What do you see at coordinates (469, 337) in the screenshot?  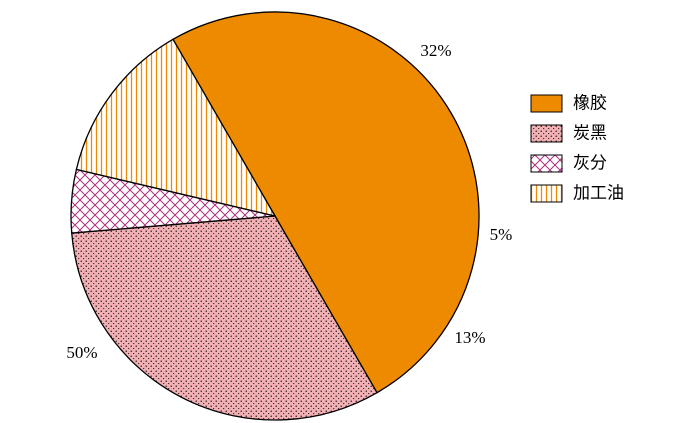 I see `slice-percent-label: 13%` at bounding box center [469, 337].